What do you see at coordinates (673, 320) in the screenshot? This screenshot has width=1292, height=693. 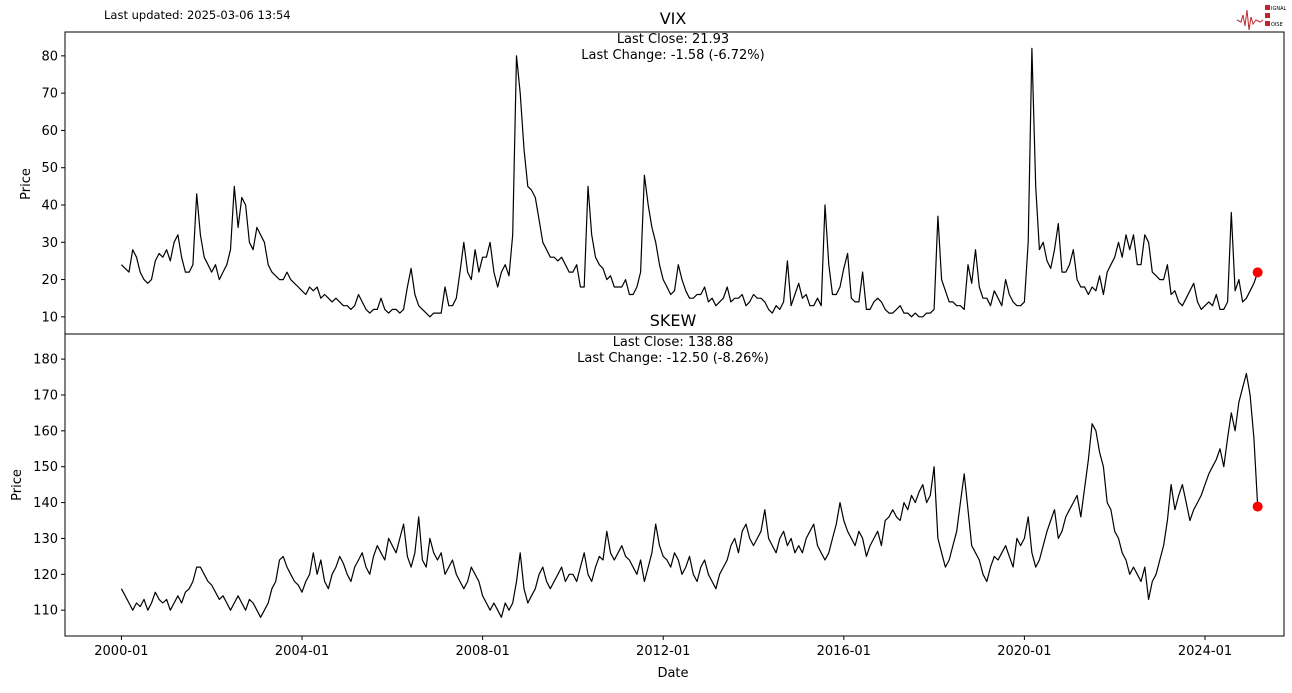 I see `skew-title: SKEW` at bounding box center [673, 320].